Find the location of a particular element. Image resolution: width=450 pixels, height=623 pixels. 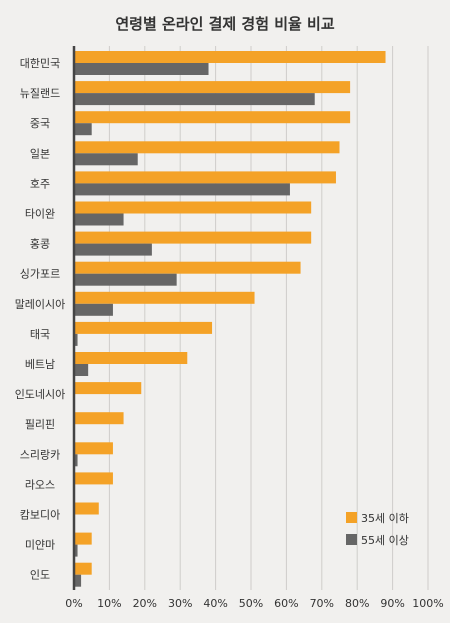

x-tick-label: 40% is located at coordinates (215, 603).